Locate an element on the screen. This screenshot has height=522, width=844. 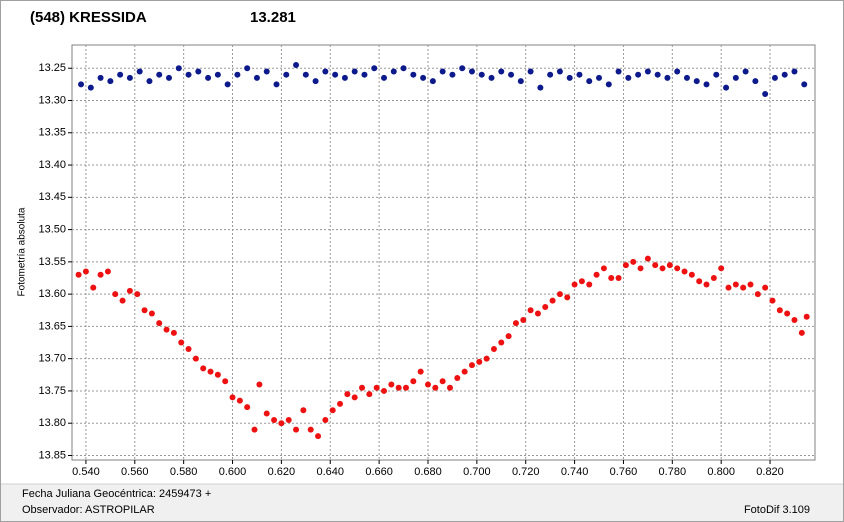
y-tick-label: 13.35 is located at coordinates (52, 133).